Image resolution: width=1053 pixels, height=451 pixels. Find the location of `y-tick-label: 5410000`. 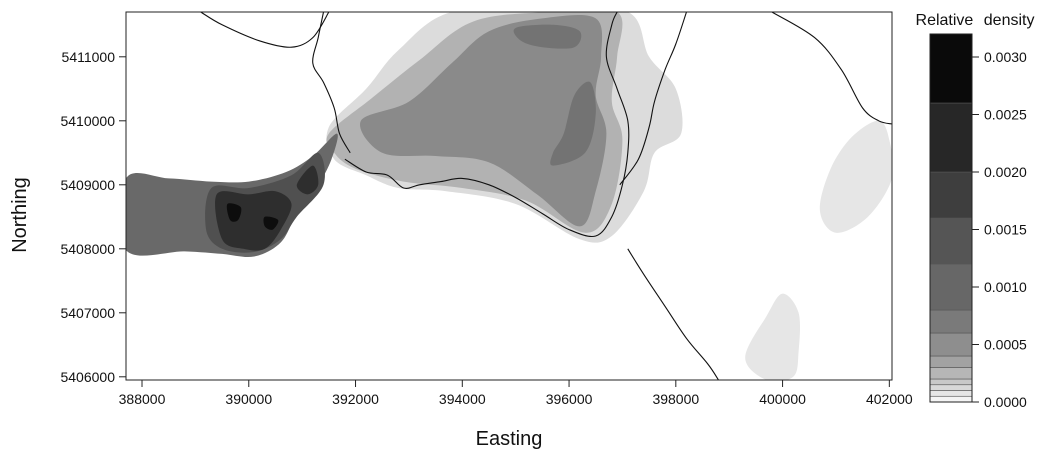

y-tick-label: 5410000 is located at coordinates (87, 121).